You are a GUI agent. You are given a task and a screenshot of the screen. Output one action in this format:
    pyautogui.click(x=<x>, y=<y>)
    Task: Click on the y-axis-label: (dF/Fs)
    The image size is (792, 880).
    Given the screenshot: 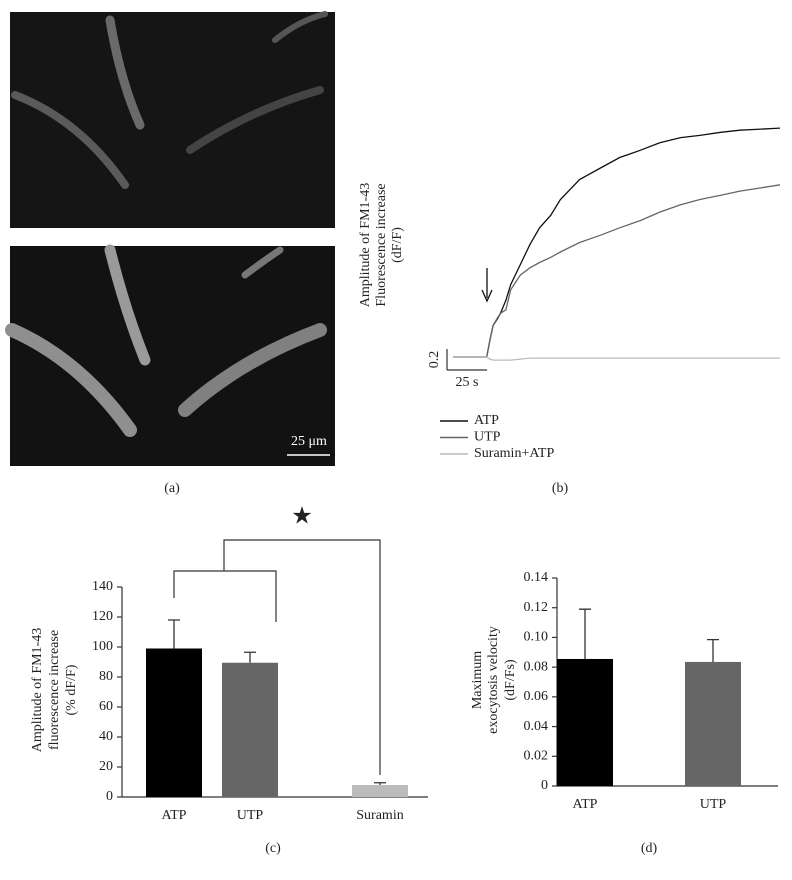 What is the action you would take?
    pyautogui.click(x=510, y=680)
    